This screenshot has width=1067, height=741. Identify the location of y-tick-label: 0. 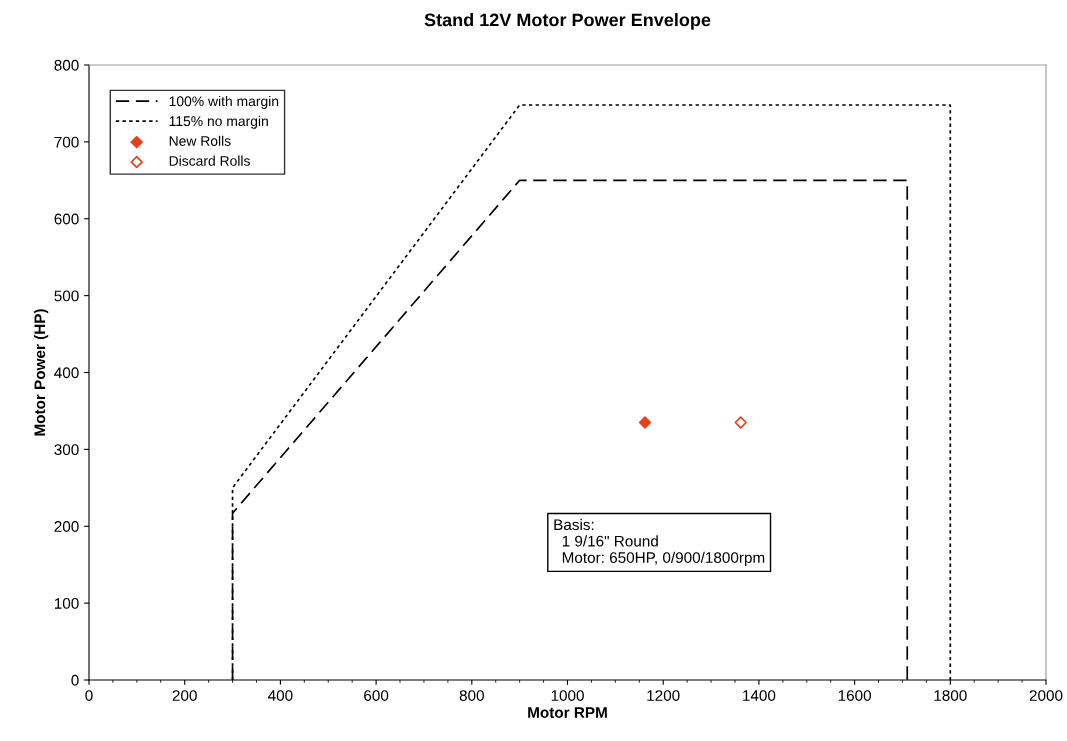
(75, 680).